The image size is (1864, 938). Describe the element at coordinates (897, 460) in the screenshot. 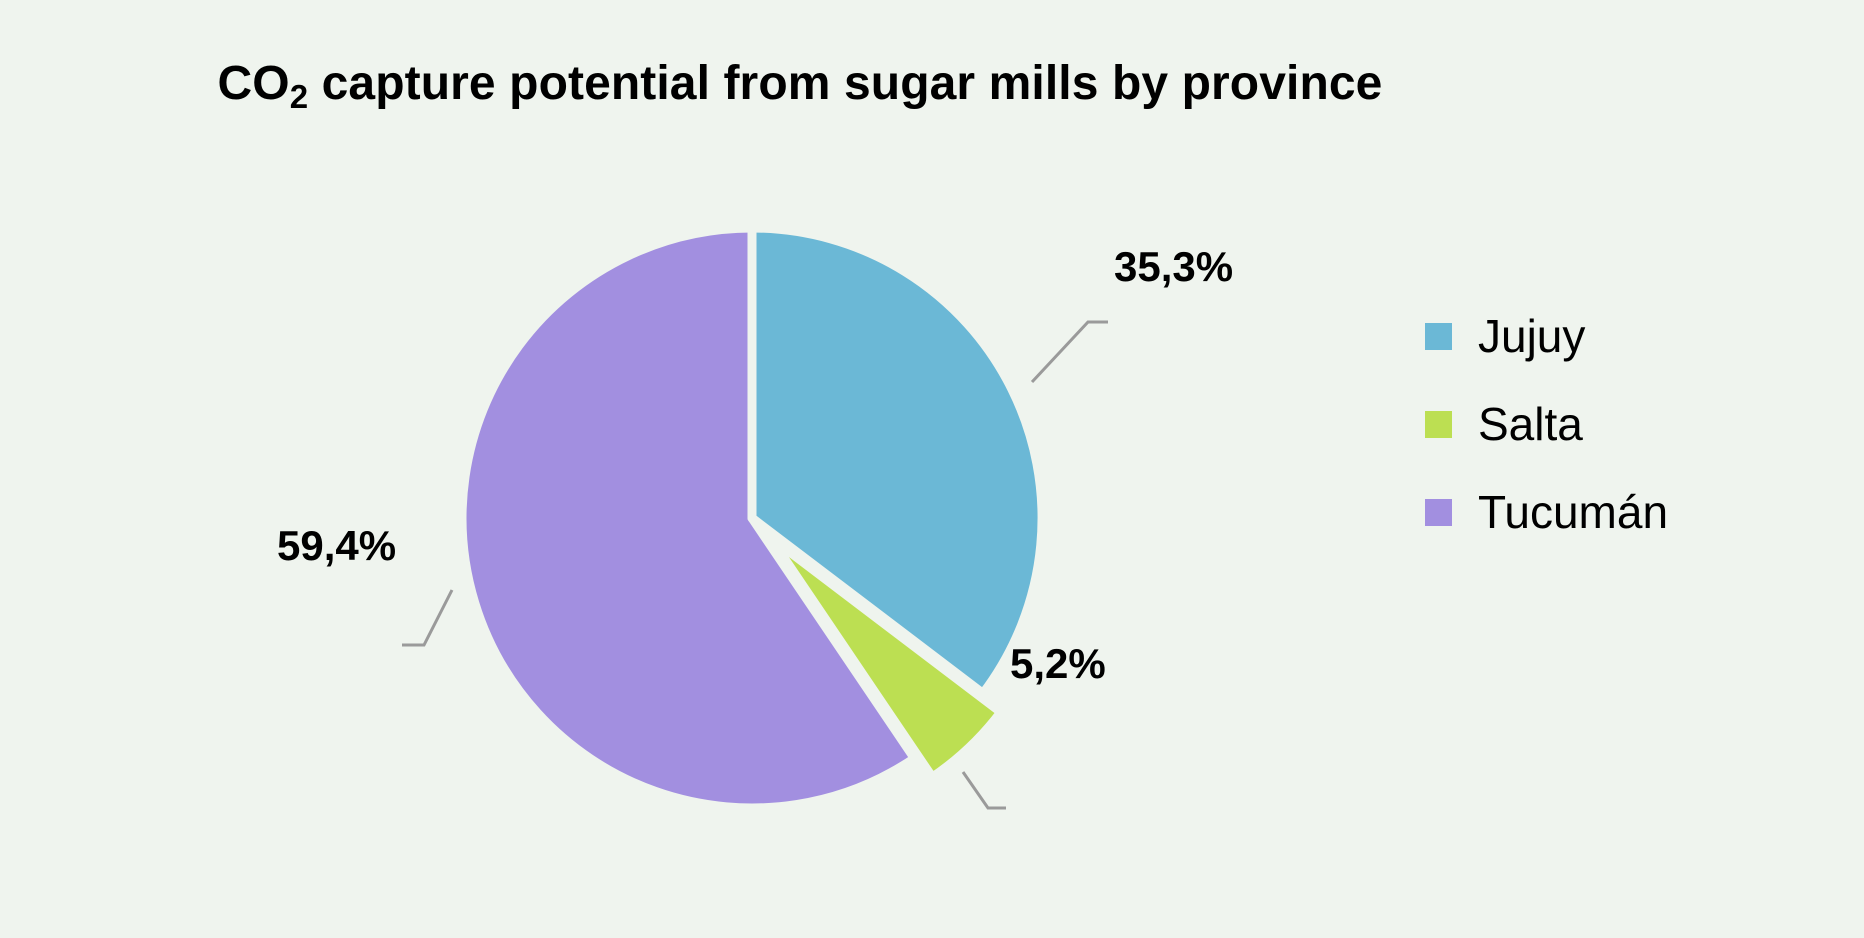

I see `pie-slice-jujuy` at that location.